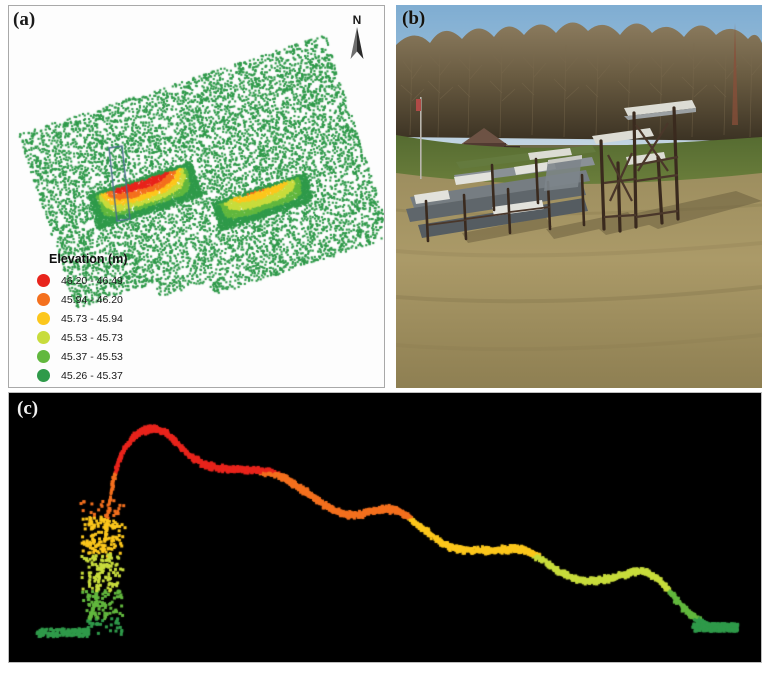  I want to click on legend-item: 46.20 - 46.49, so click(82, 280).